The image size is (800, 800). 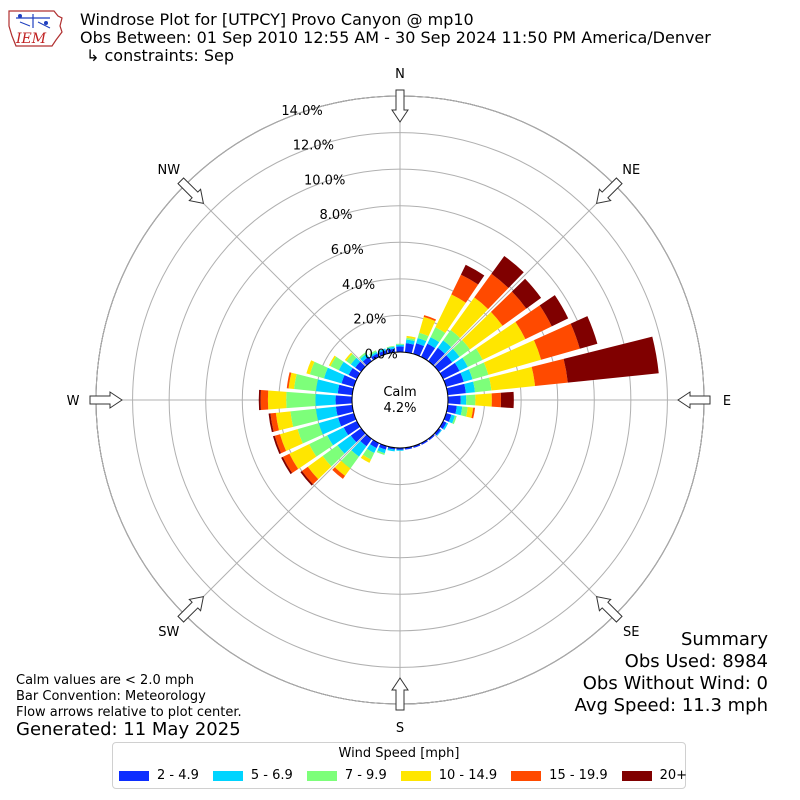 I want to click on generated-date: Generated: 11 May 2025, so click(x=128, y=729).